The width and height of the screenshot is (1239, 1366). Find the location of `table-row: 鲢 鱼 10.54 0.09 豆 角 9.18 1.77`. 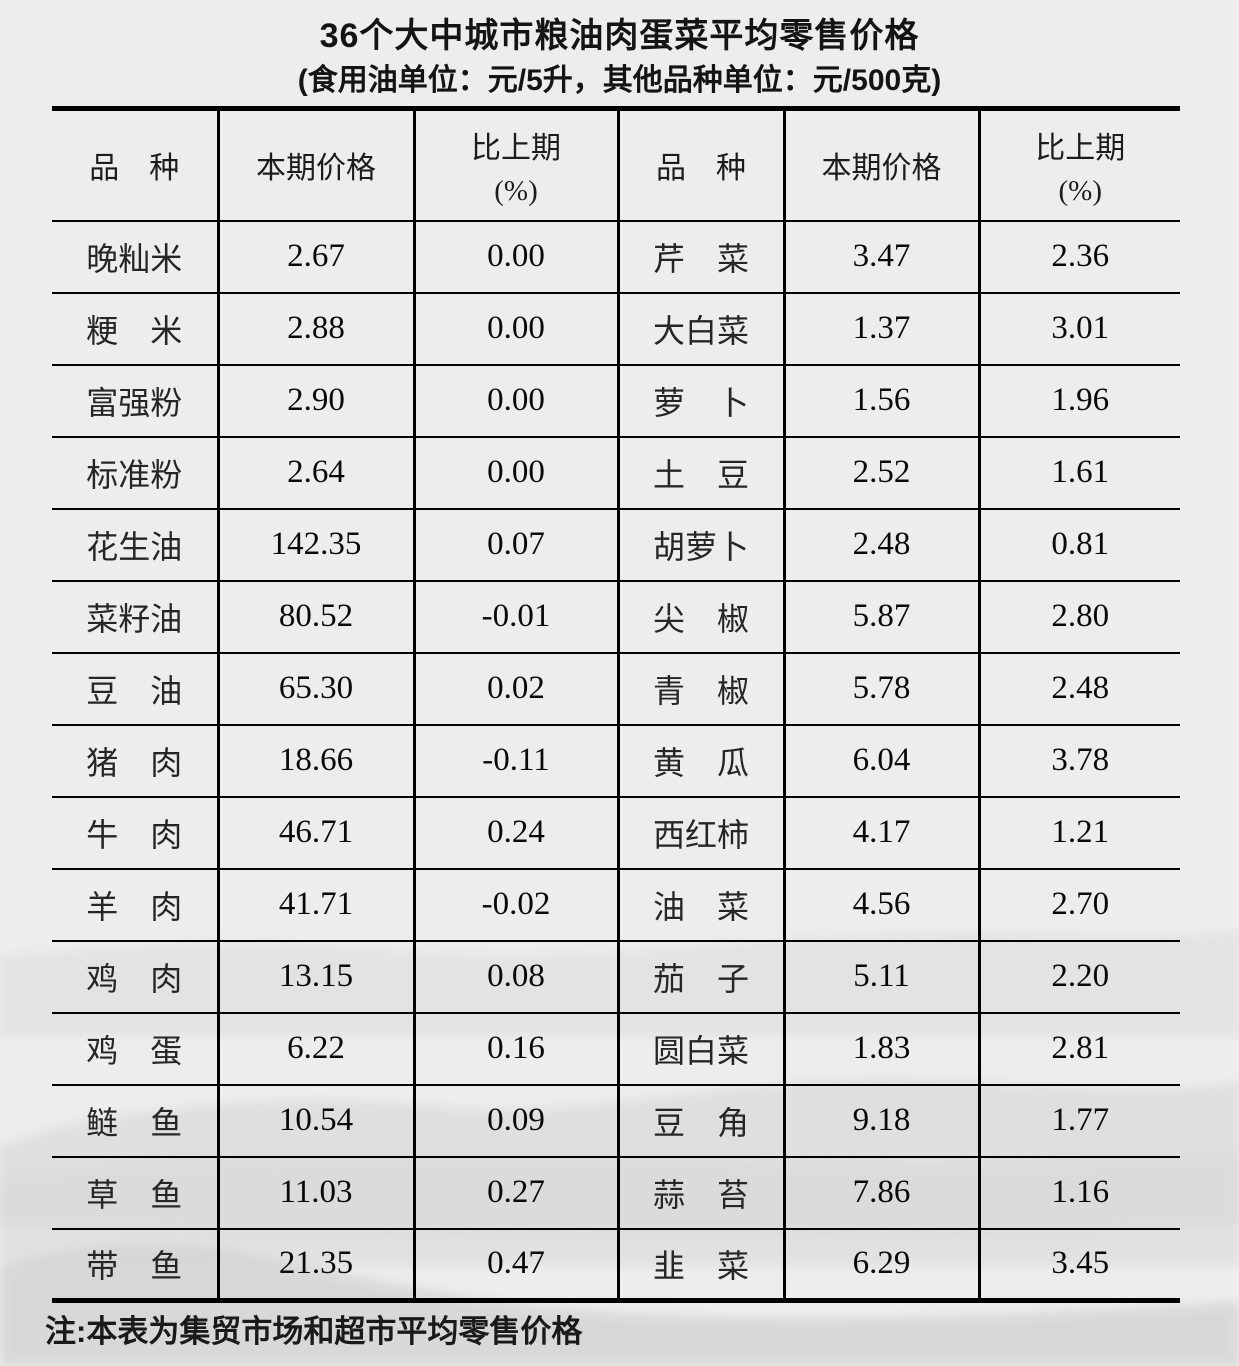

table-row: 鲢 鱼 10.54 0.09 豆 角 9.18 1.77 is located at coordinates (616, 1121).